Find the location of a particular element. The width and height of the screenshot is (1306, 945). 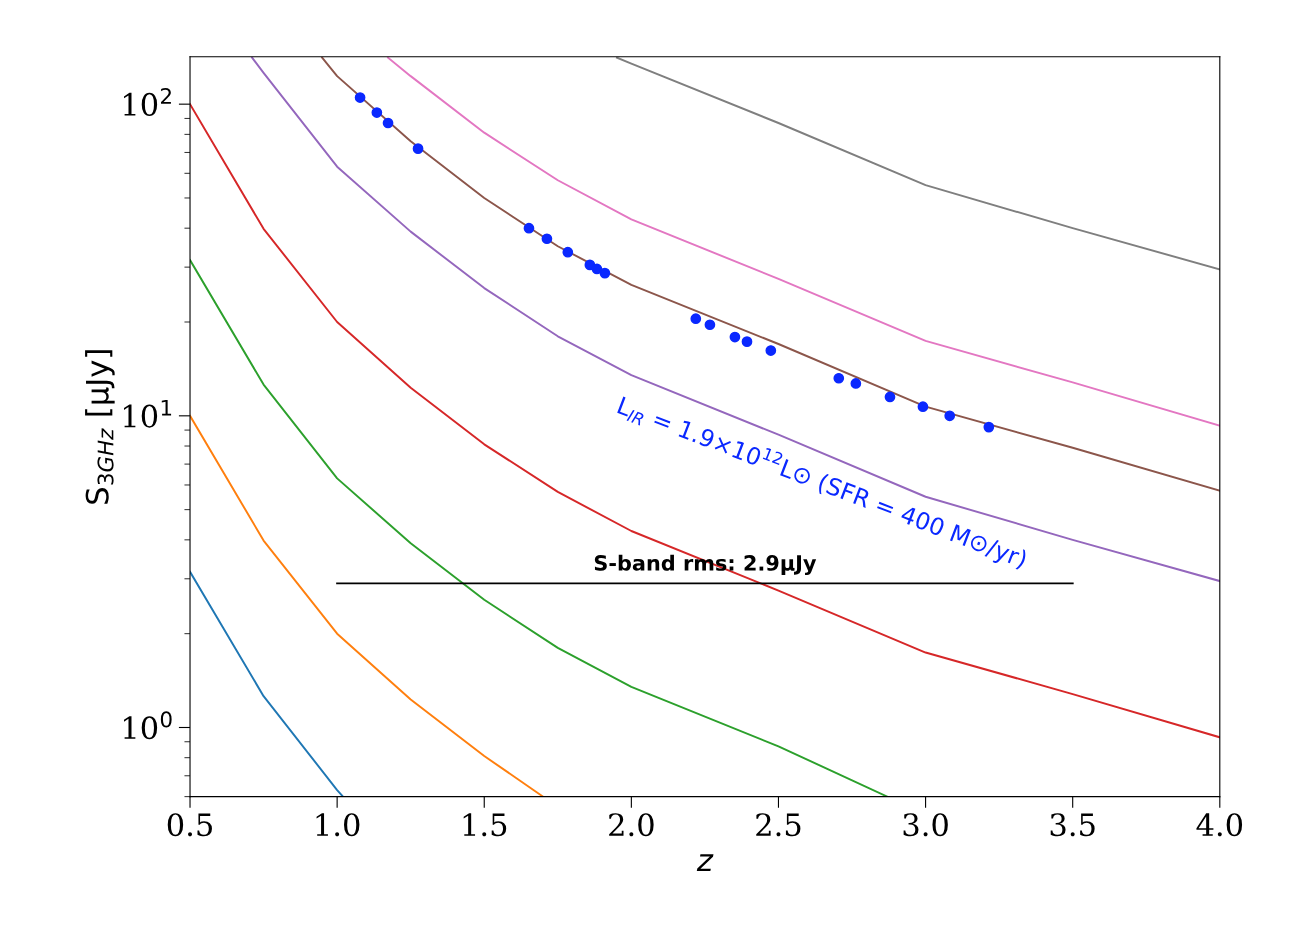

x-axis-title: z is located at coordinates (705, 862).